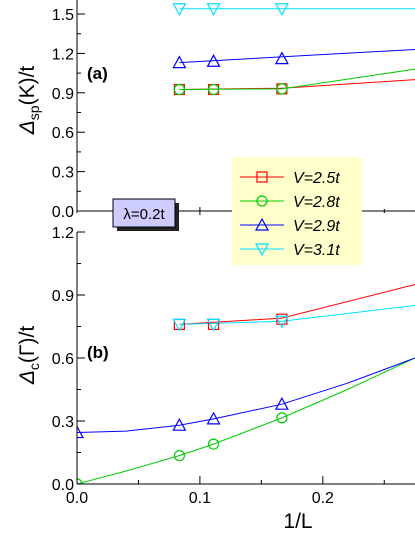 The image size is (415, 537). I want to click on x-tick-label: 0.0, so click(77, 498).